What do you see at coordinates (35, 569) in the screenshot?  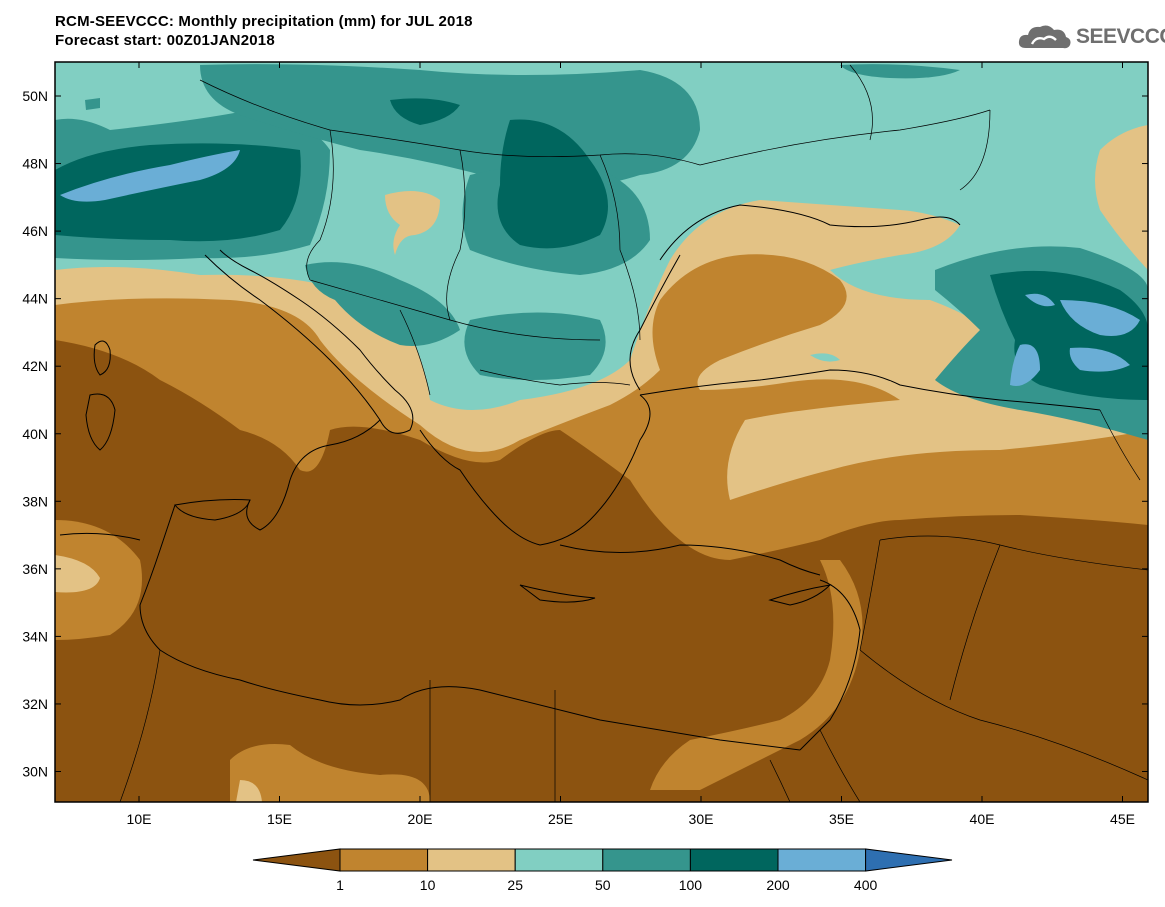 I see `lat-label: 36N` at bounding box center [35, 569].